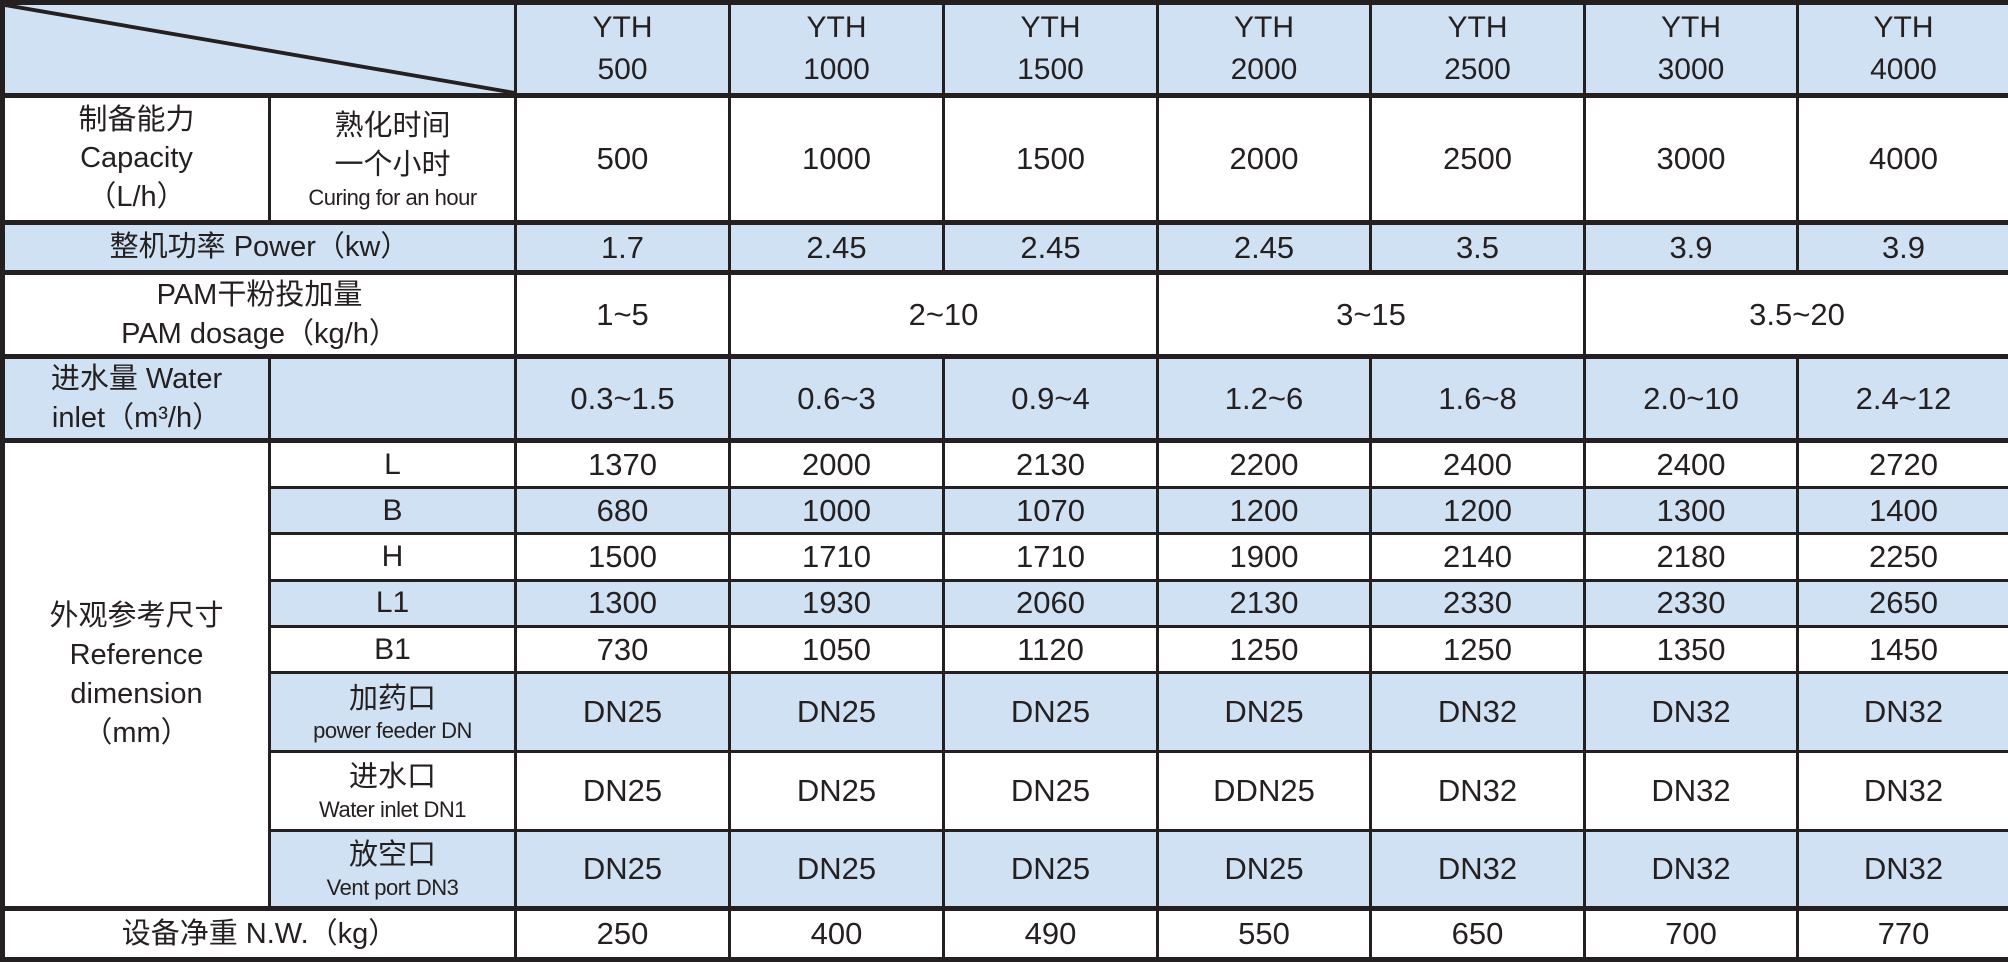 This screenshot has width=2008, height=962. Describe the element at coordinates (1477, 464) in the screenshot. I see `dimension-value-cell: 2400` at that location.